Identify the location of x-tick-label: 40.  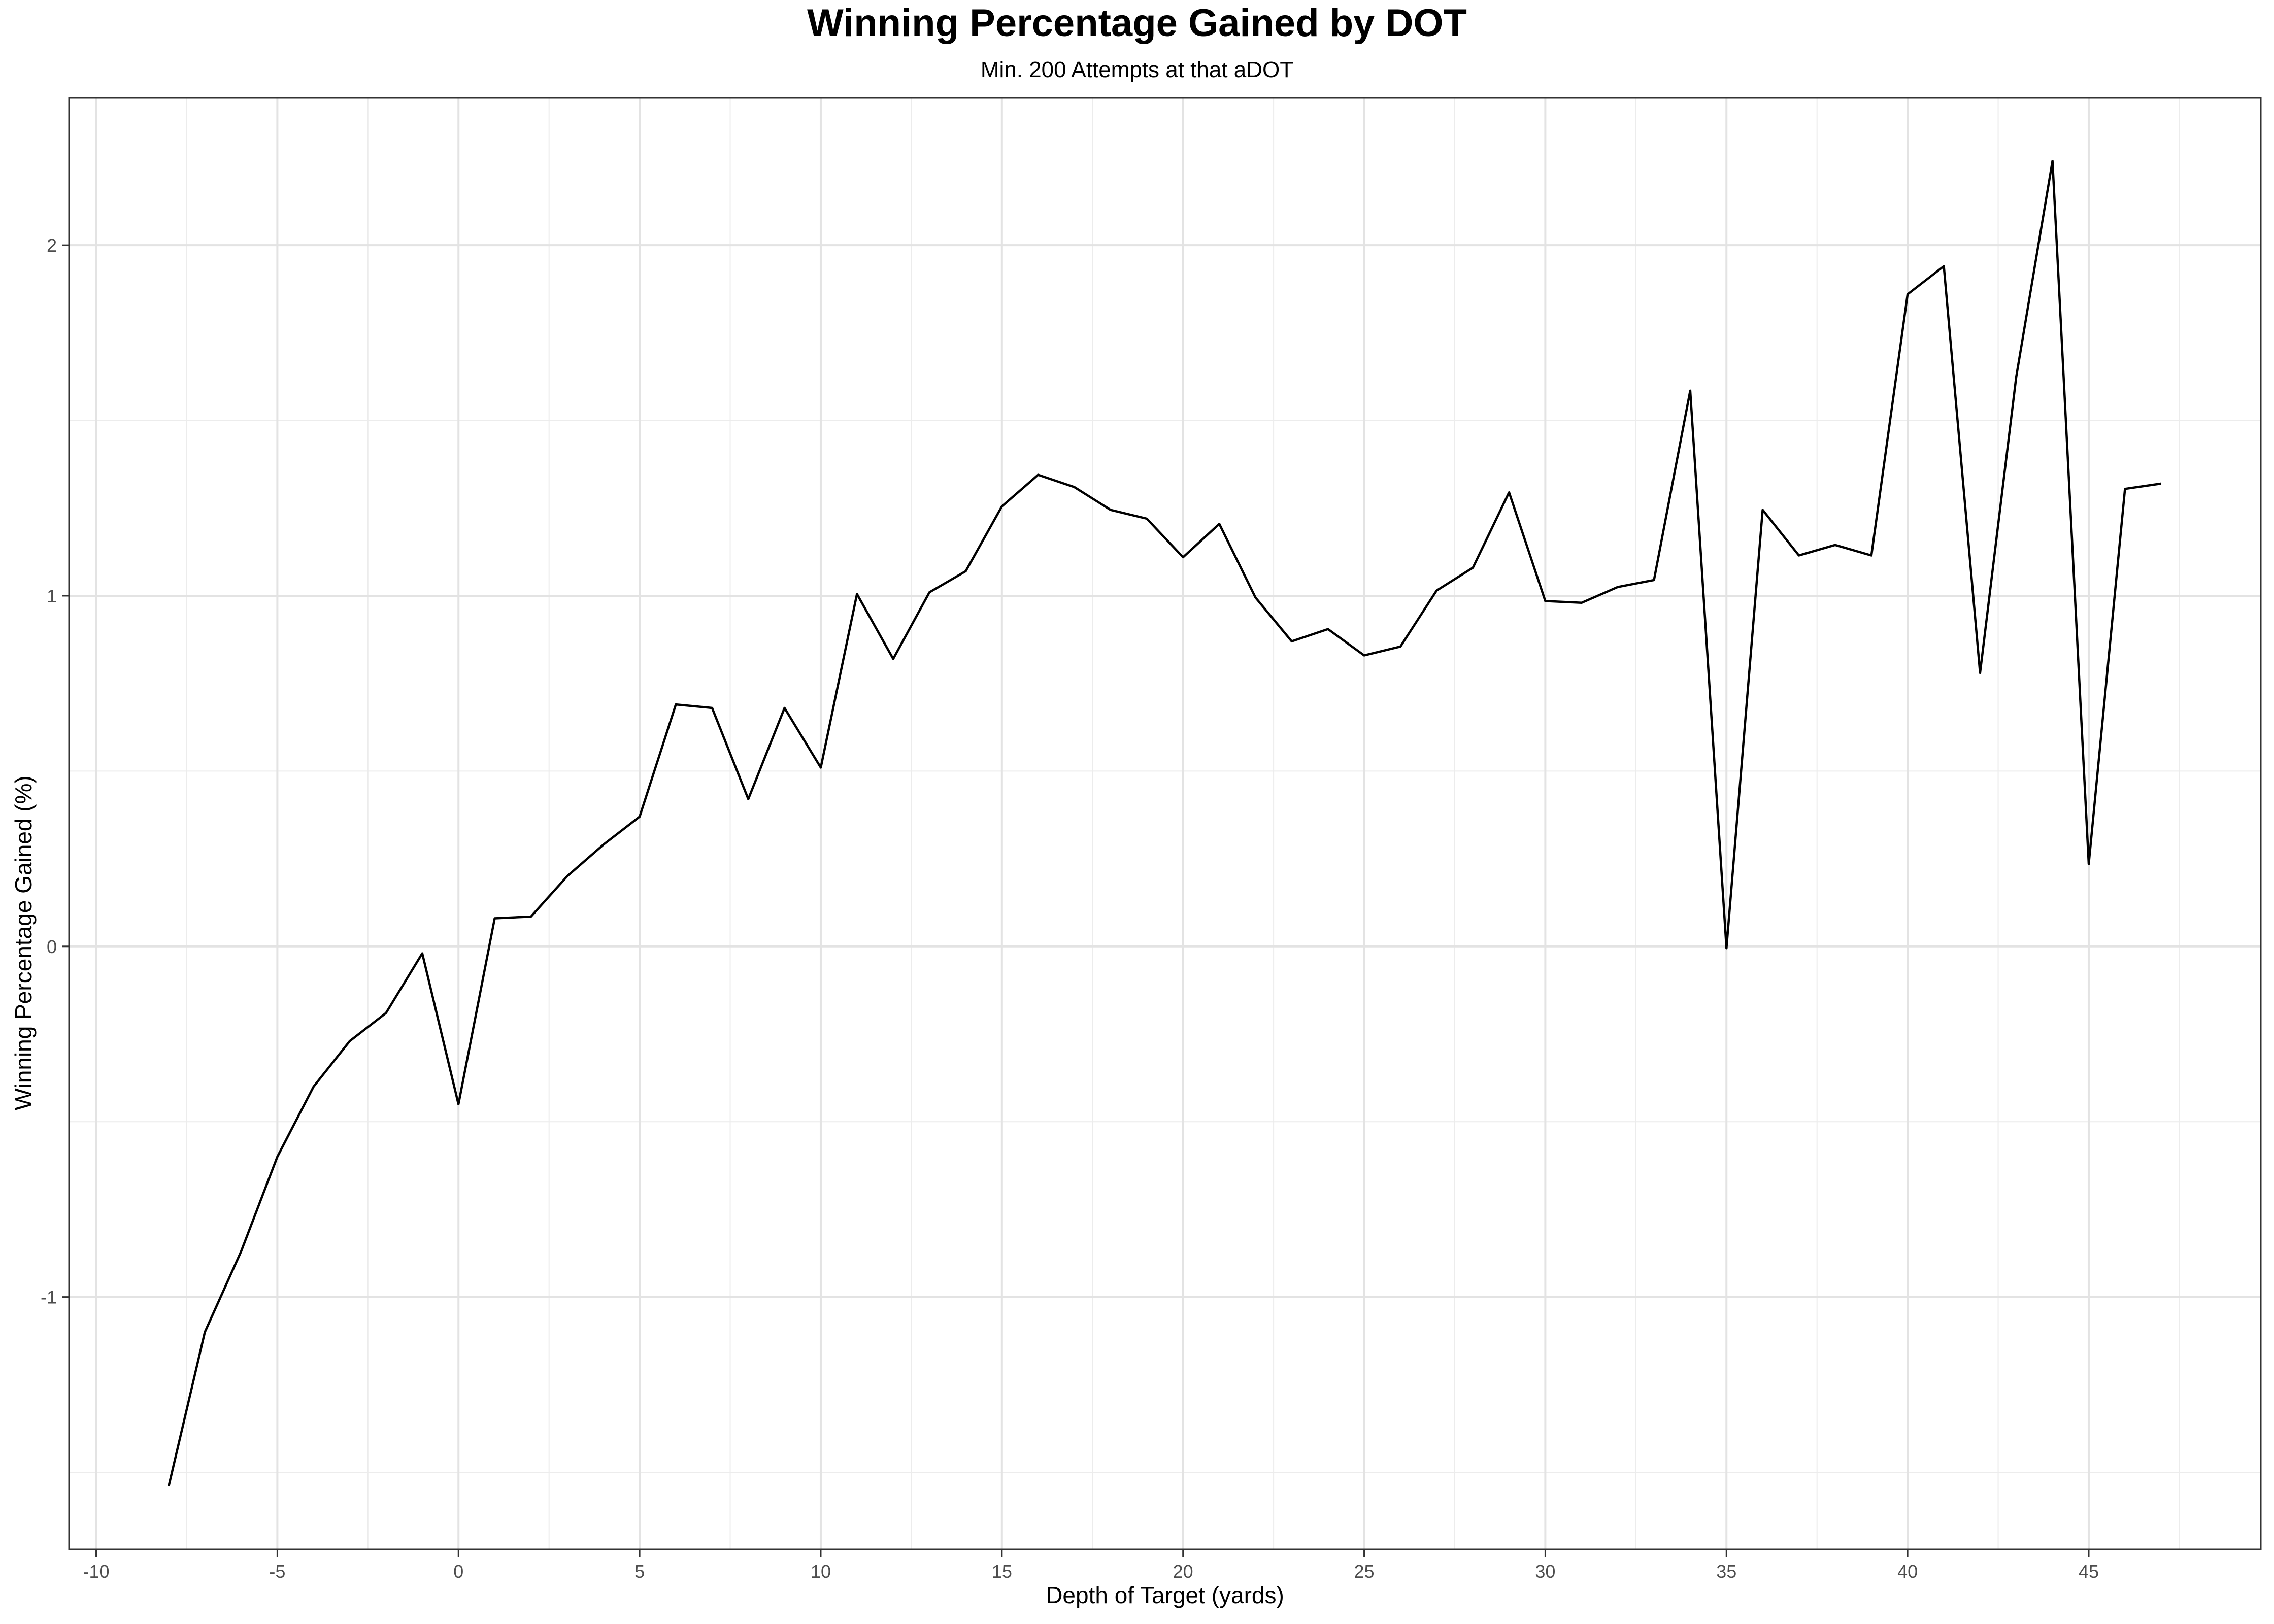
(1908, 1571).